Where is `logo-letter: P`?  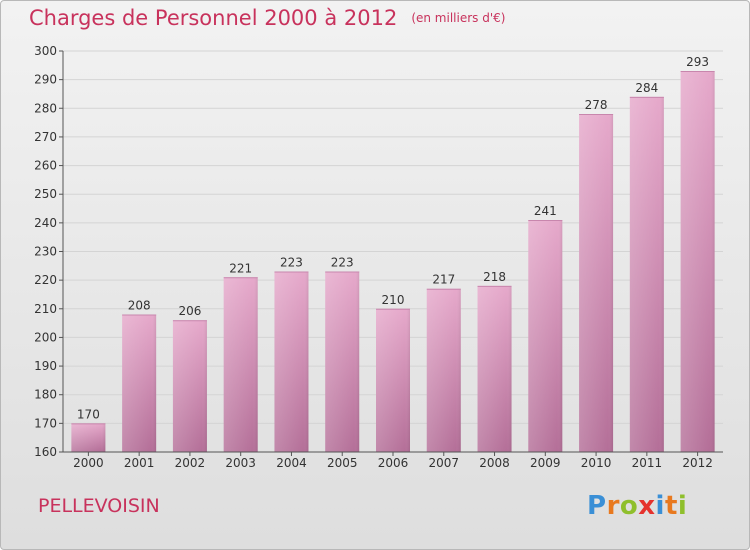
logo-letter: P is located at coordinates (597, 506).